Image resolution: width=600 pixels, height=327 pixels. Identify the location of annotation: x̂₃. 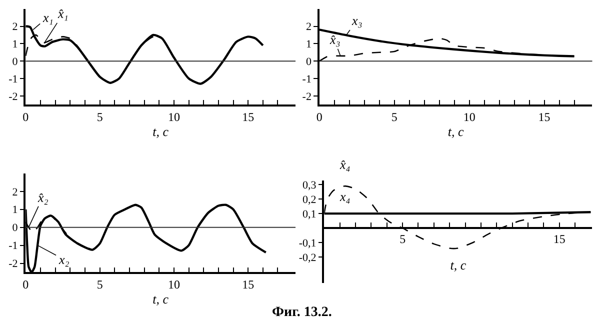
(334, 39).